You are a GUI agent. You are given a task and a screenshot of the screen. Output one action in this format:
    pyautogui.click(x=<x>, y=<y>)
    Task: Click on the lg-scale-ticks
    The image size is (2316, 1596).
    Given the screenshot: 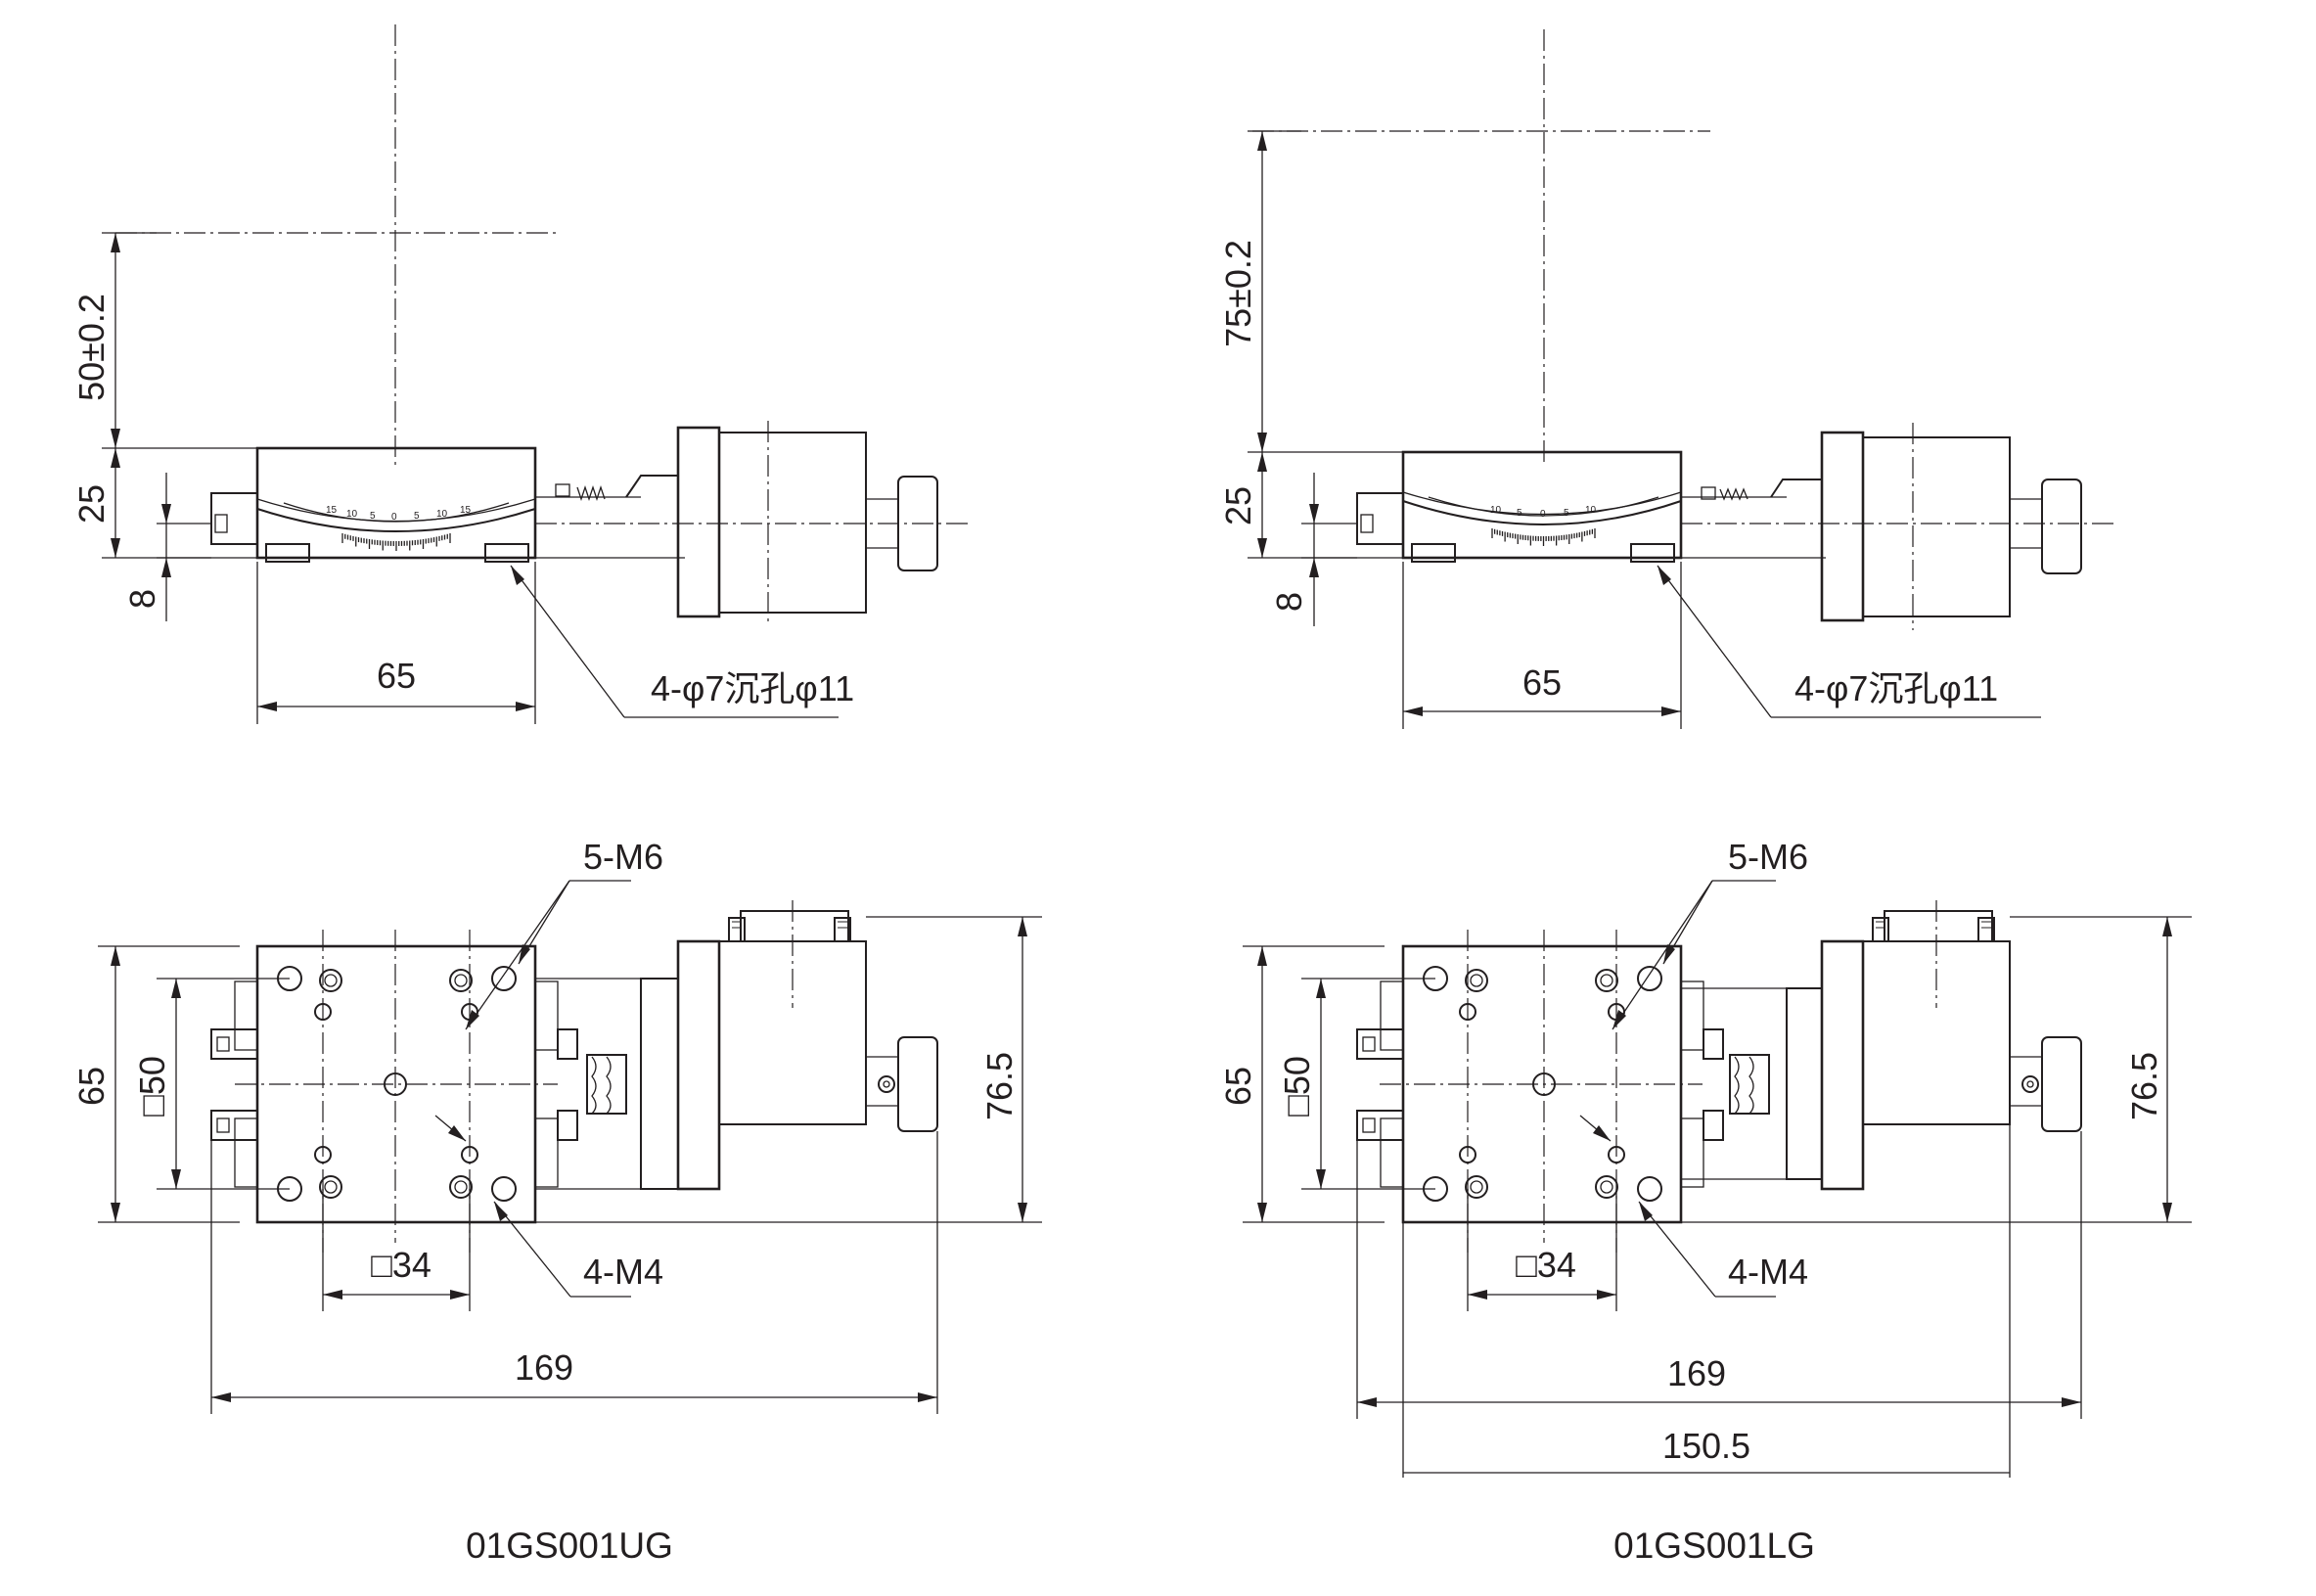 What is the action you would take?
    pyautogui.click(x=1543, y=537)
    